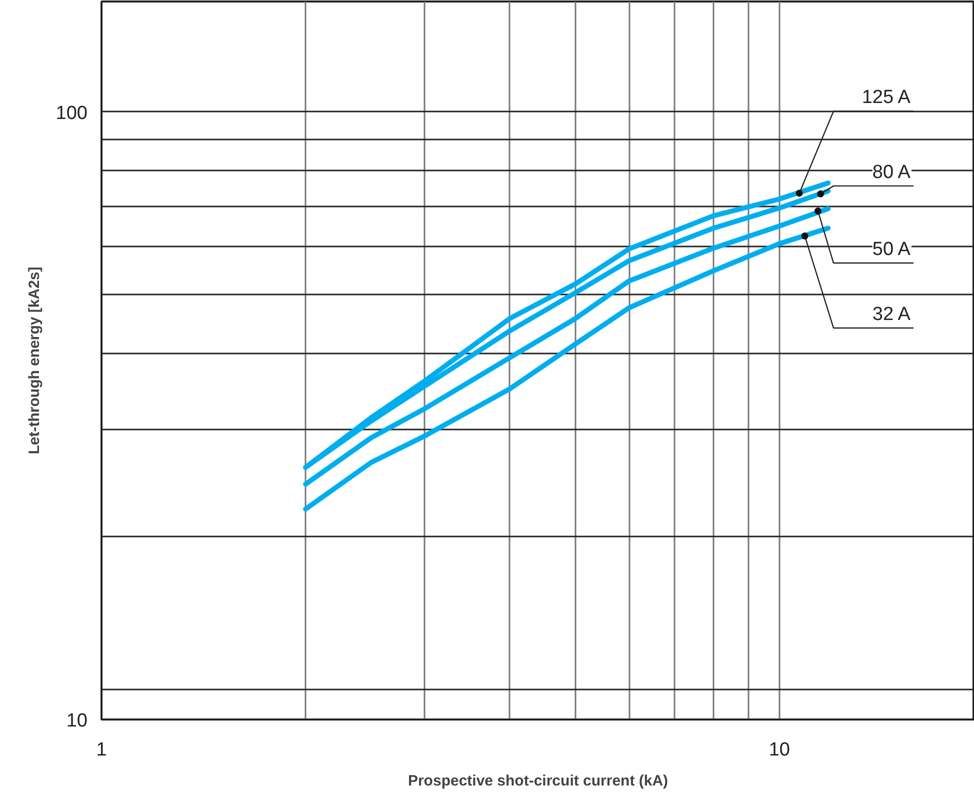  Describe the element at coordinates (72, 113) in the screenshot. I see `y-tick-label: 100` at that location.